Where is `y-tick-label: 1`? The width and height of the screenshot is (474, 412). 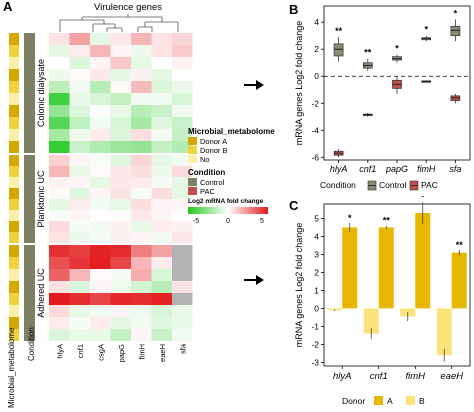
y-tick-label: 1 is located at coordinates (316, 290).